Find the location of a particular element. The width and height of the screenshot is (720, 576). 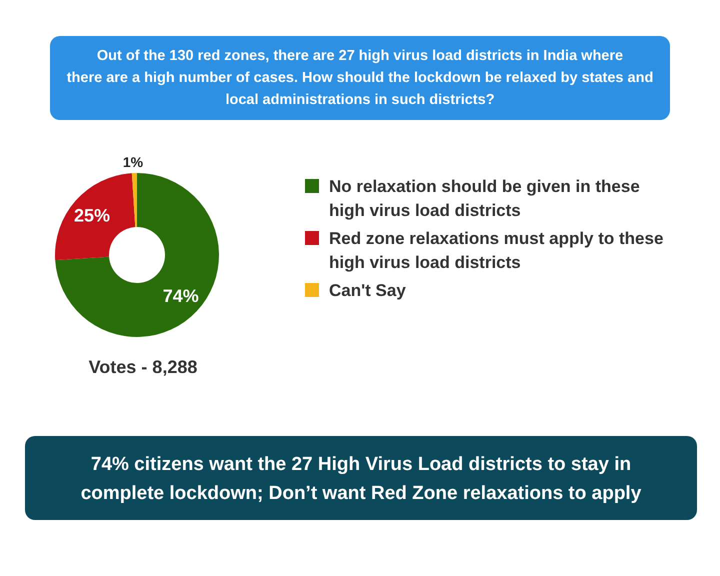

chart-title: Out of the 130 red zones, there are 27 high virus load districts in India where there are a high number of cases. How should the lockdown be relaxed by states and local administrations in such districts? is located at coordinates (360, 78).